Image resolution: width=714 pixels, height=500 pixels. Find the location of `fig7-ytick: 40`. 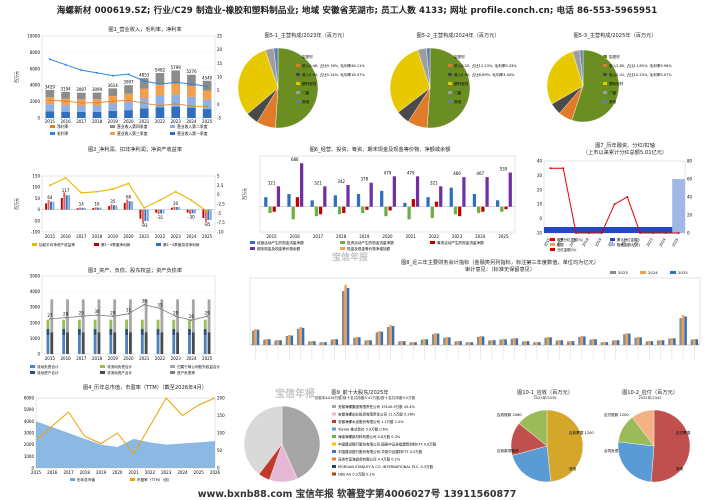

fig7-ytick: 40 is located at coordinates (540, 161).